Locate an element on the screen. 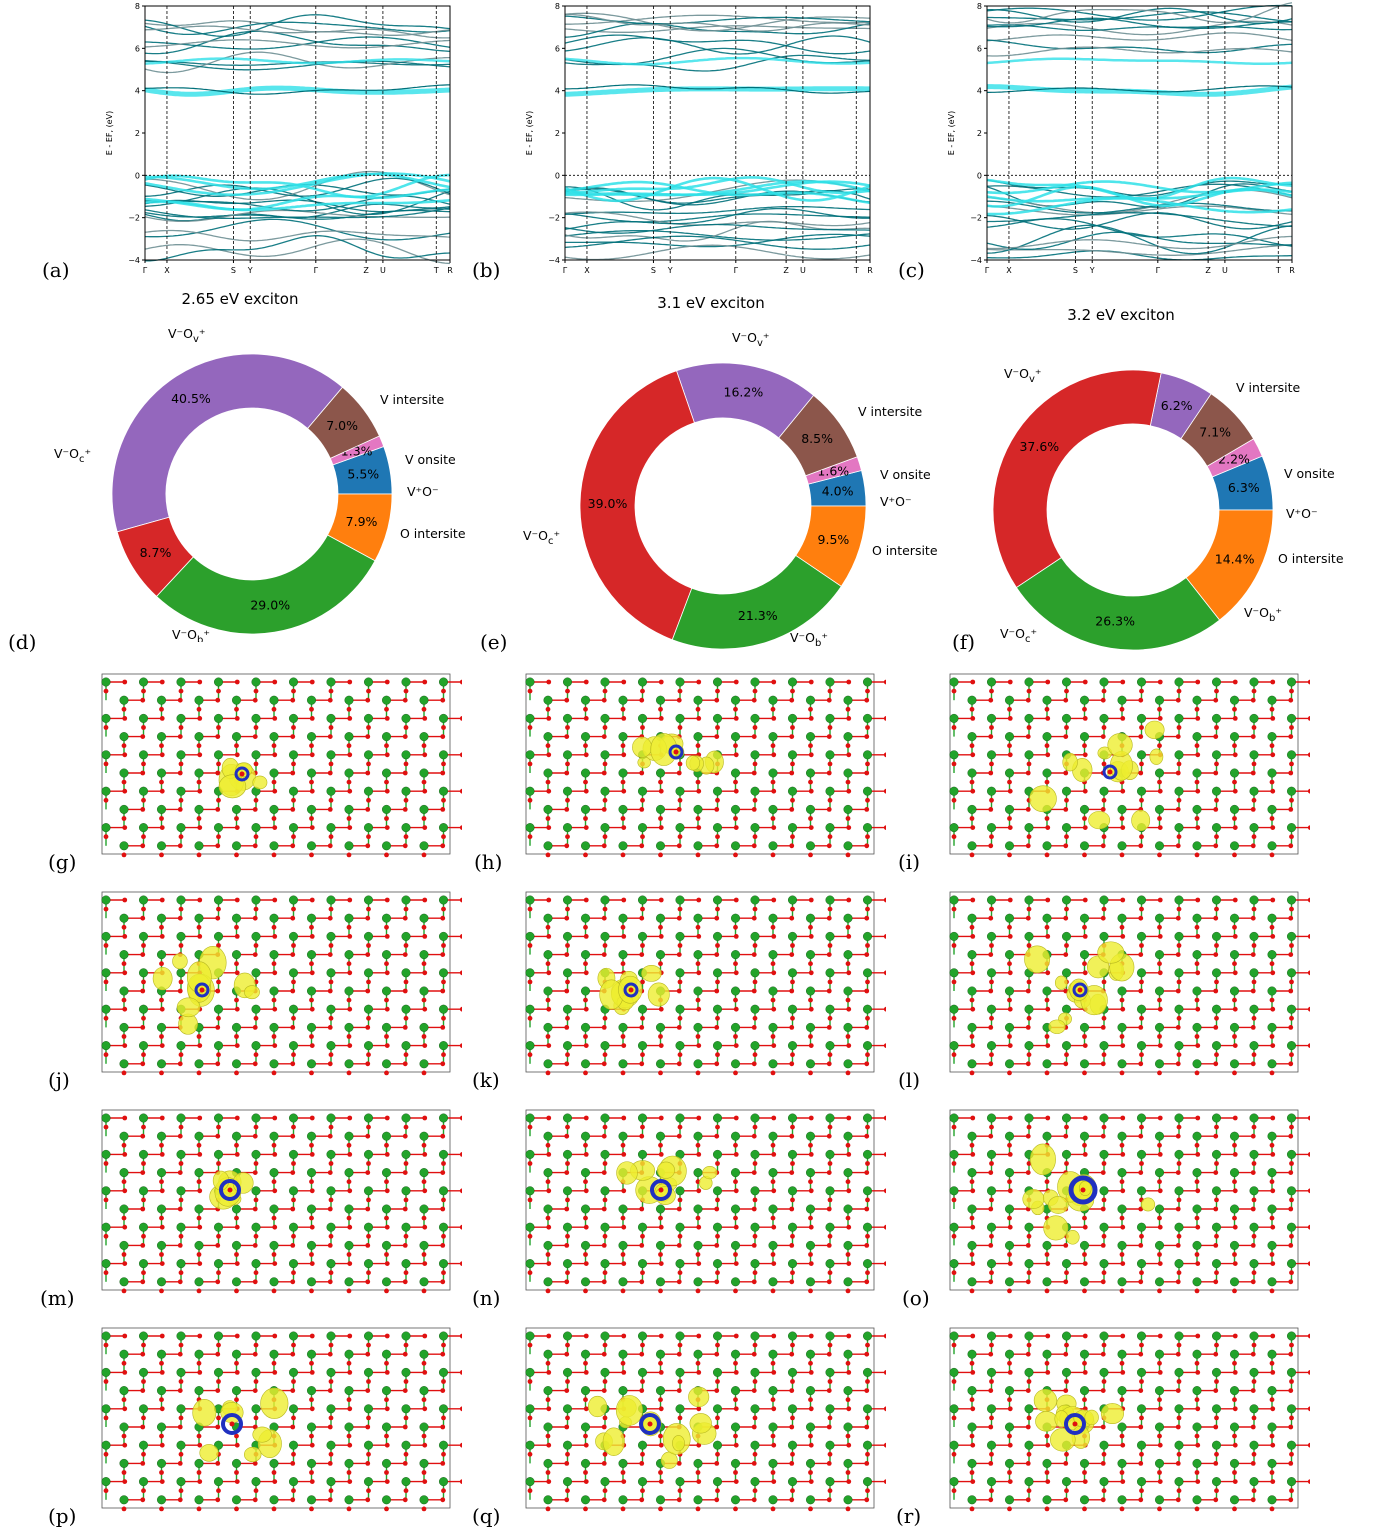 This screenshot has height=1532, width=1374. hole-center-atom is located at coordinates (232, 1424).